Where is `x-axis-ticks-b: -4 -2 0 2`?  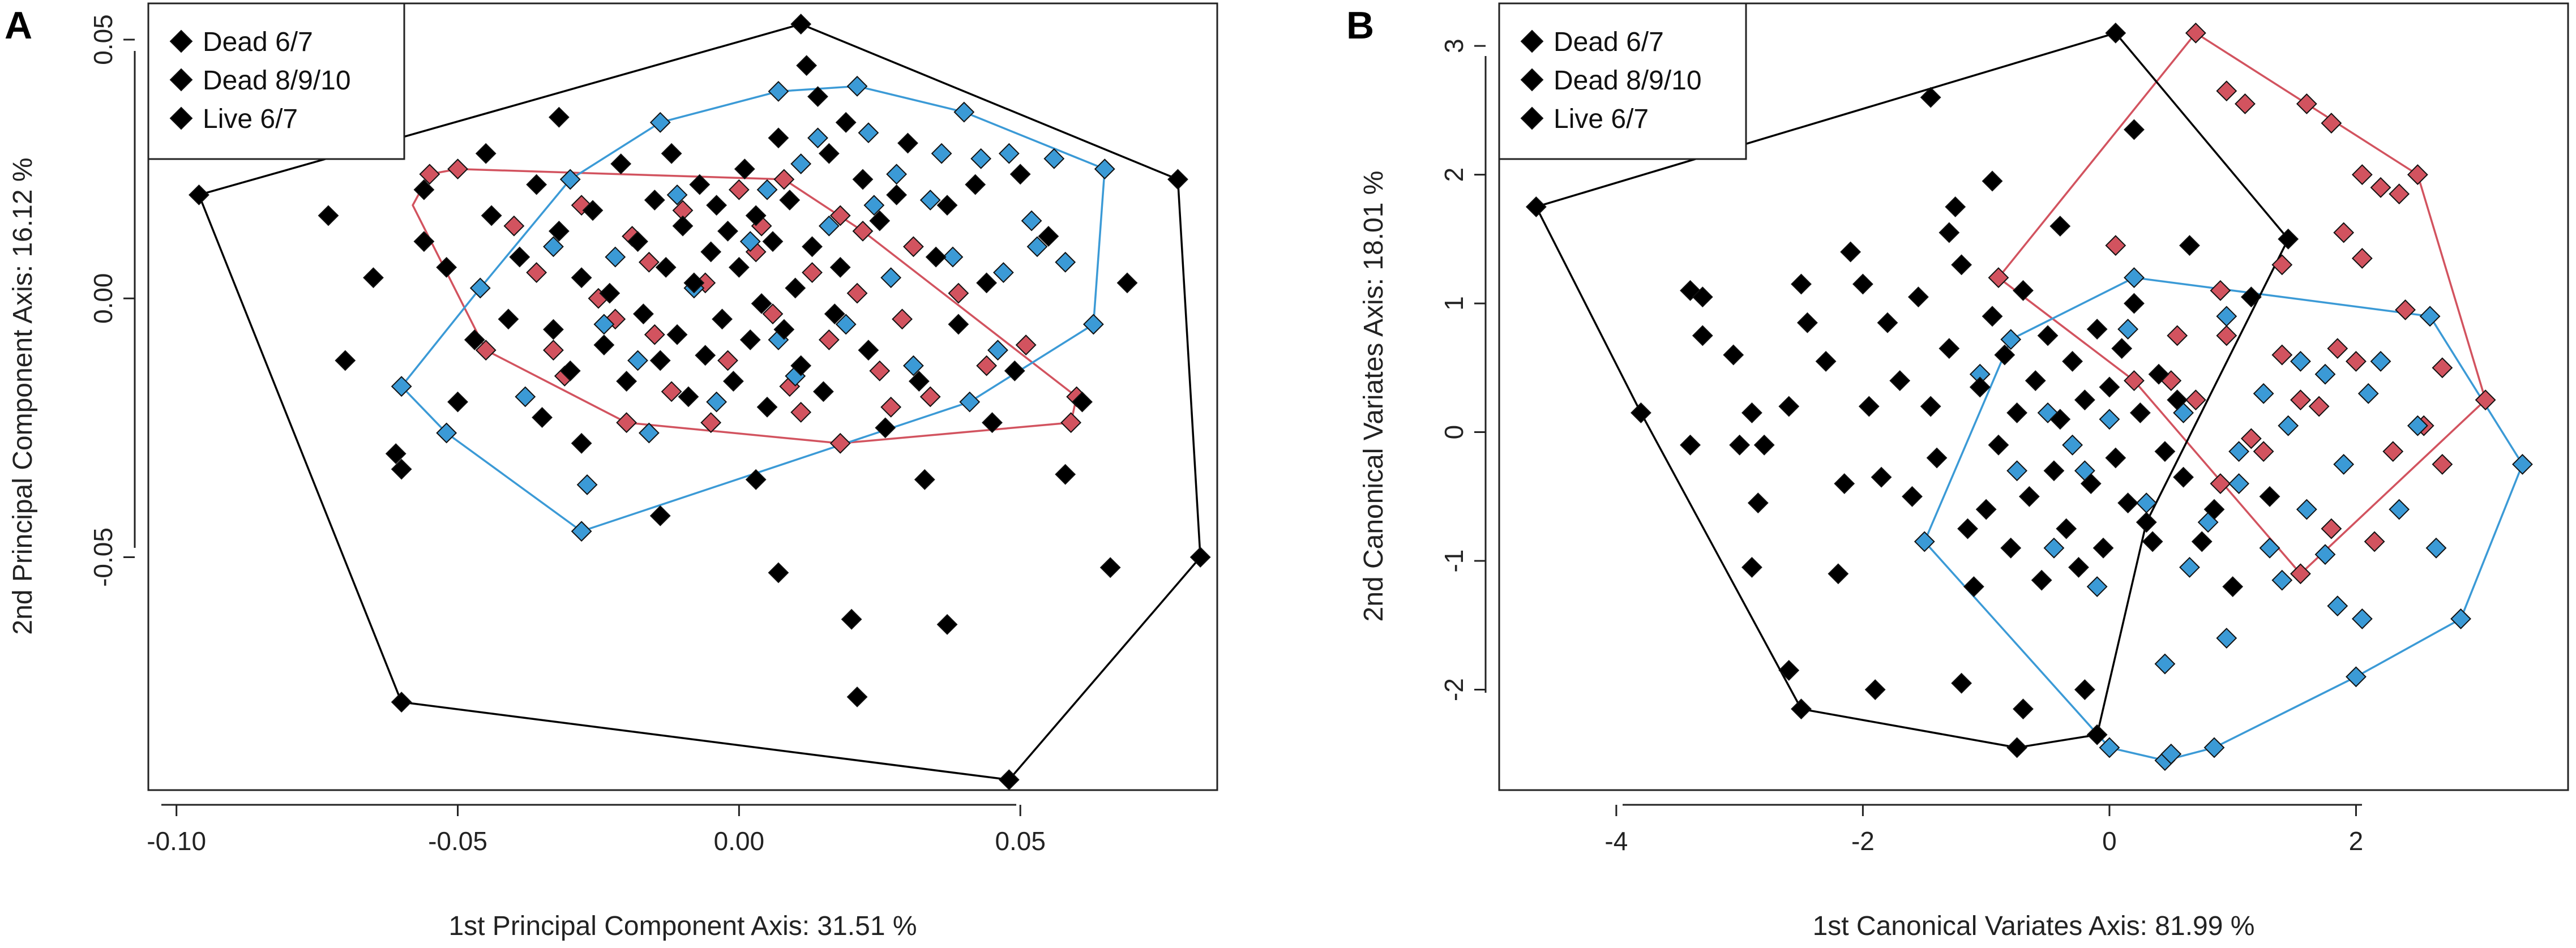 x-axis-ticks-b: -4 -2 0 2 is located at coordinates (1983, 830).